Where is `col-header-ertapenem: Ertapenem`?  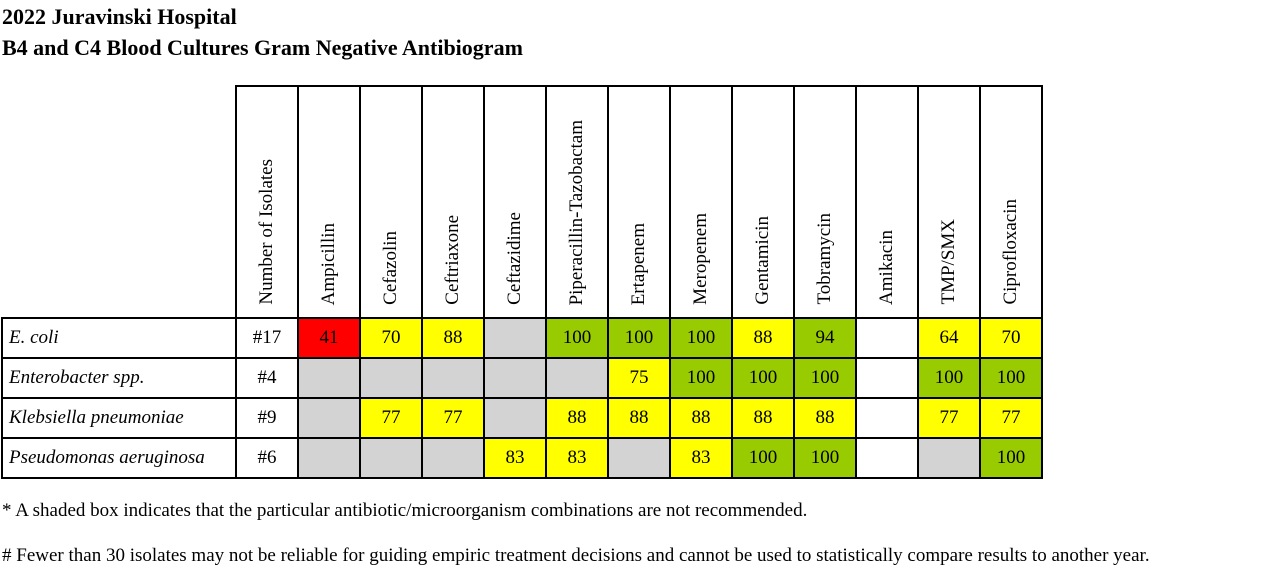
col-header-ertapenem: Ertapenem is located at coordinates (639, 202).